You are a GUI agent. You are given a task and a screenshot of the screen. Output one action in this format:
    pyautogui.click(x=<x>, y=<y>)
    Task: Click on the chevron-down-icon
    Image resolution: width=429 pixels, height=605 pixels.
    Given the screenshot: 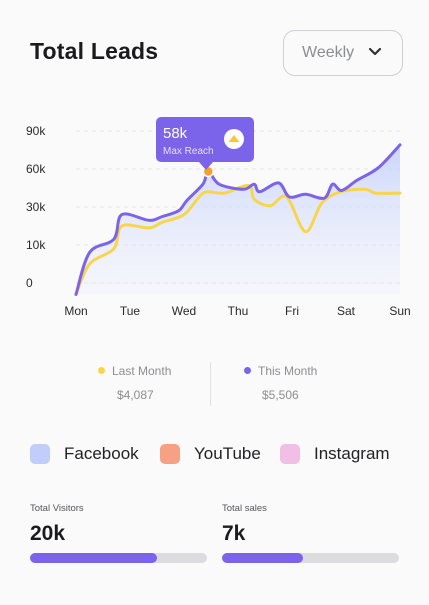 What is the action you would take?
    pyautogui.click(x=375, y=51)
    